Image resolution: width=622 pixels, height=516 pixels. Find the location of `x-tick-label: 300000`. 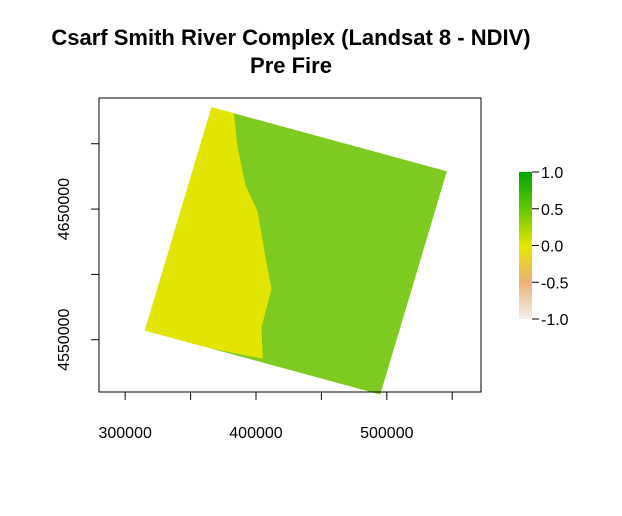

x-tick-label: 300000 is located at coordinates (124, 433).